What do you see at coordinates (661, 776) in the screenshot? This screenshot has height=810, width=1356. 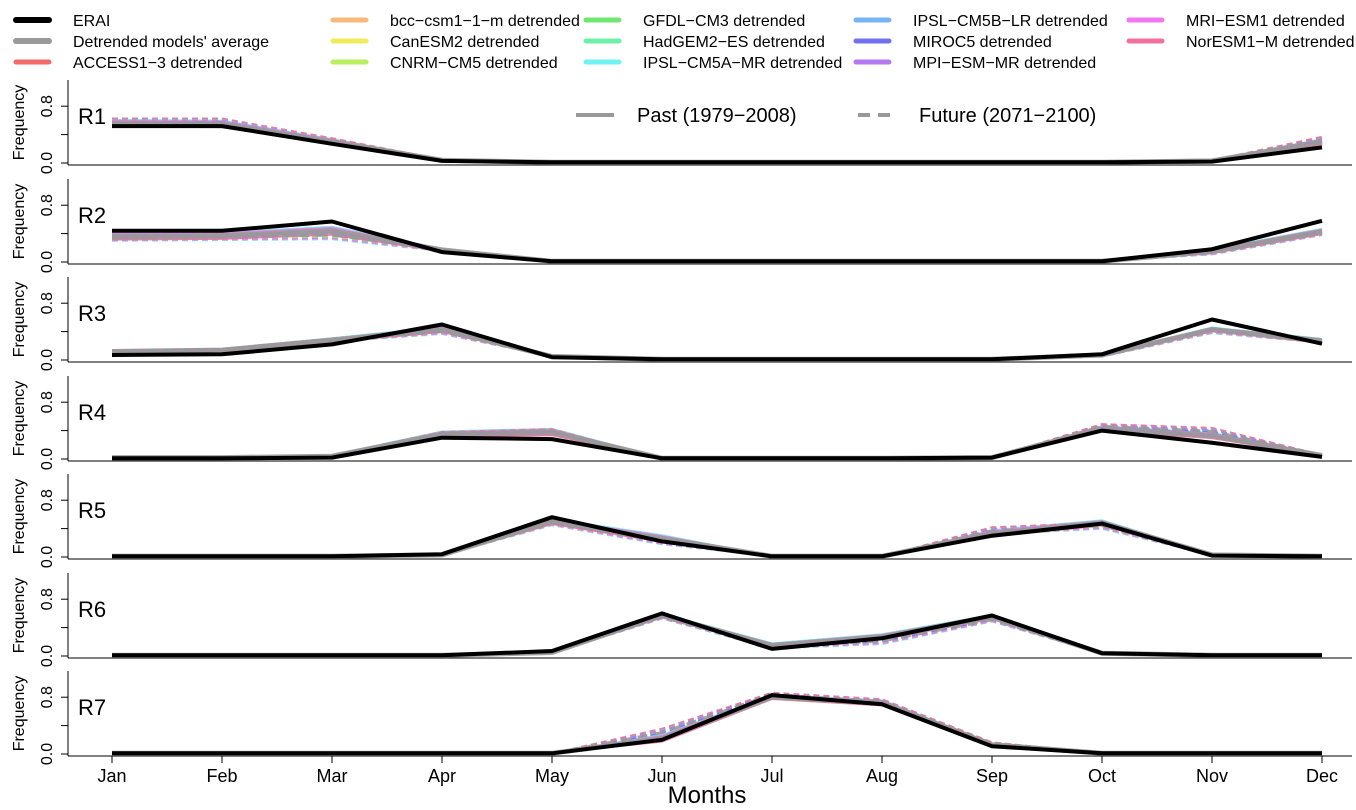 I see `x-tick-label: Jun` at bounding box center [661, 776].